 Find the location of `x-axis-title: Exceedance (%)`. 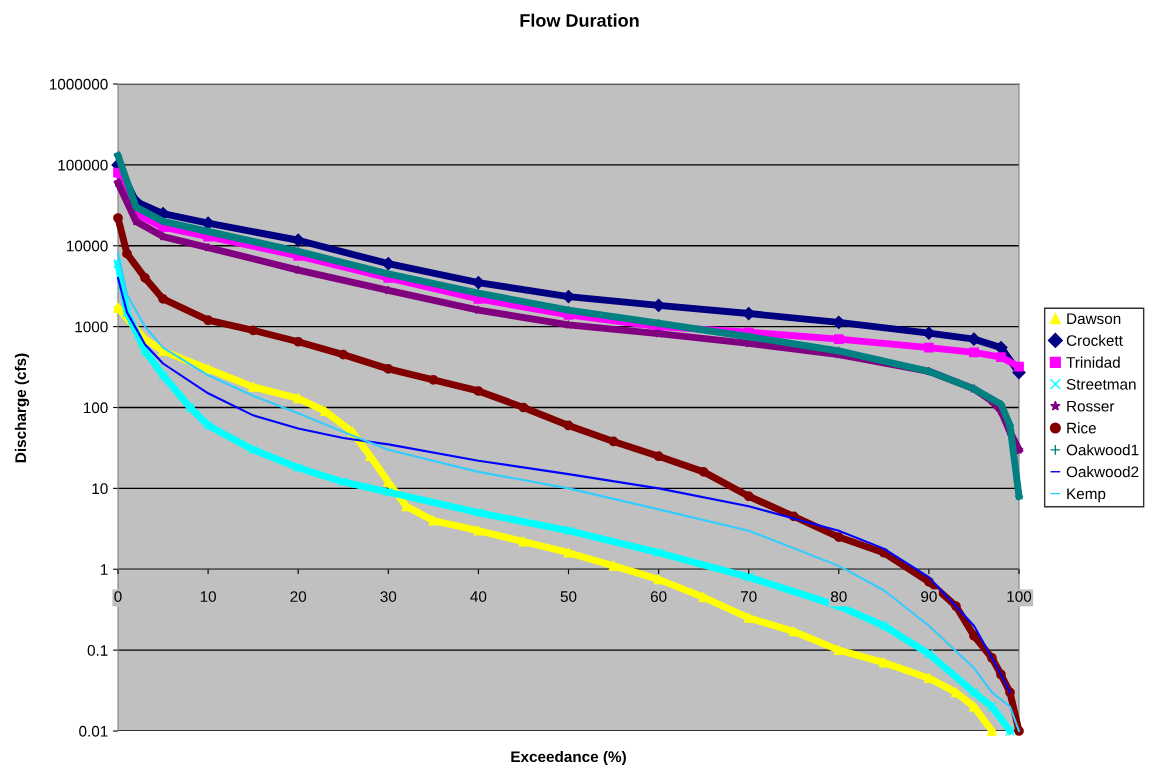

x-axis-title: Exceedance (%) is located at coordinates (568, 758).